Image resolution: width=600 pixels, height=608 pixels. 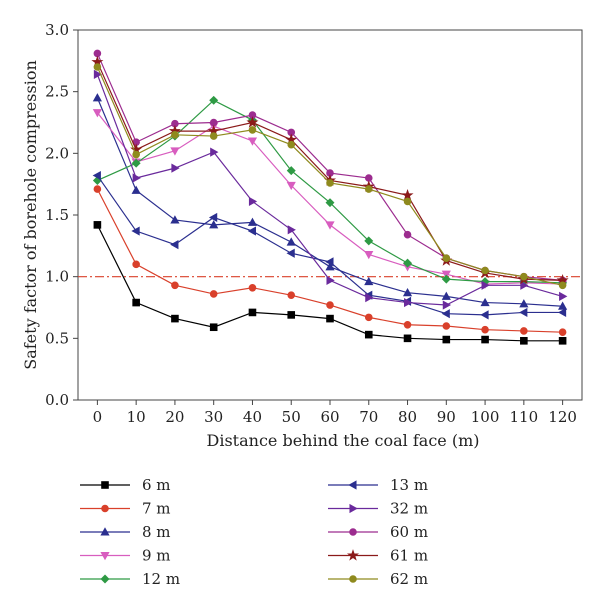 I want to click on x-tick-label: 60, so click(x=329, y=417).